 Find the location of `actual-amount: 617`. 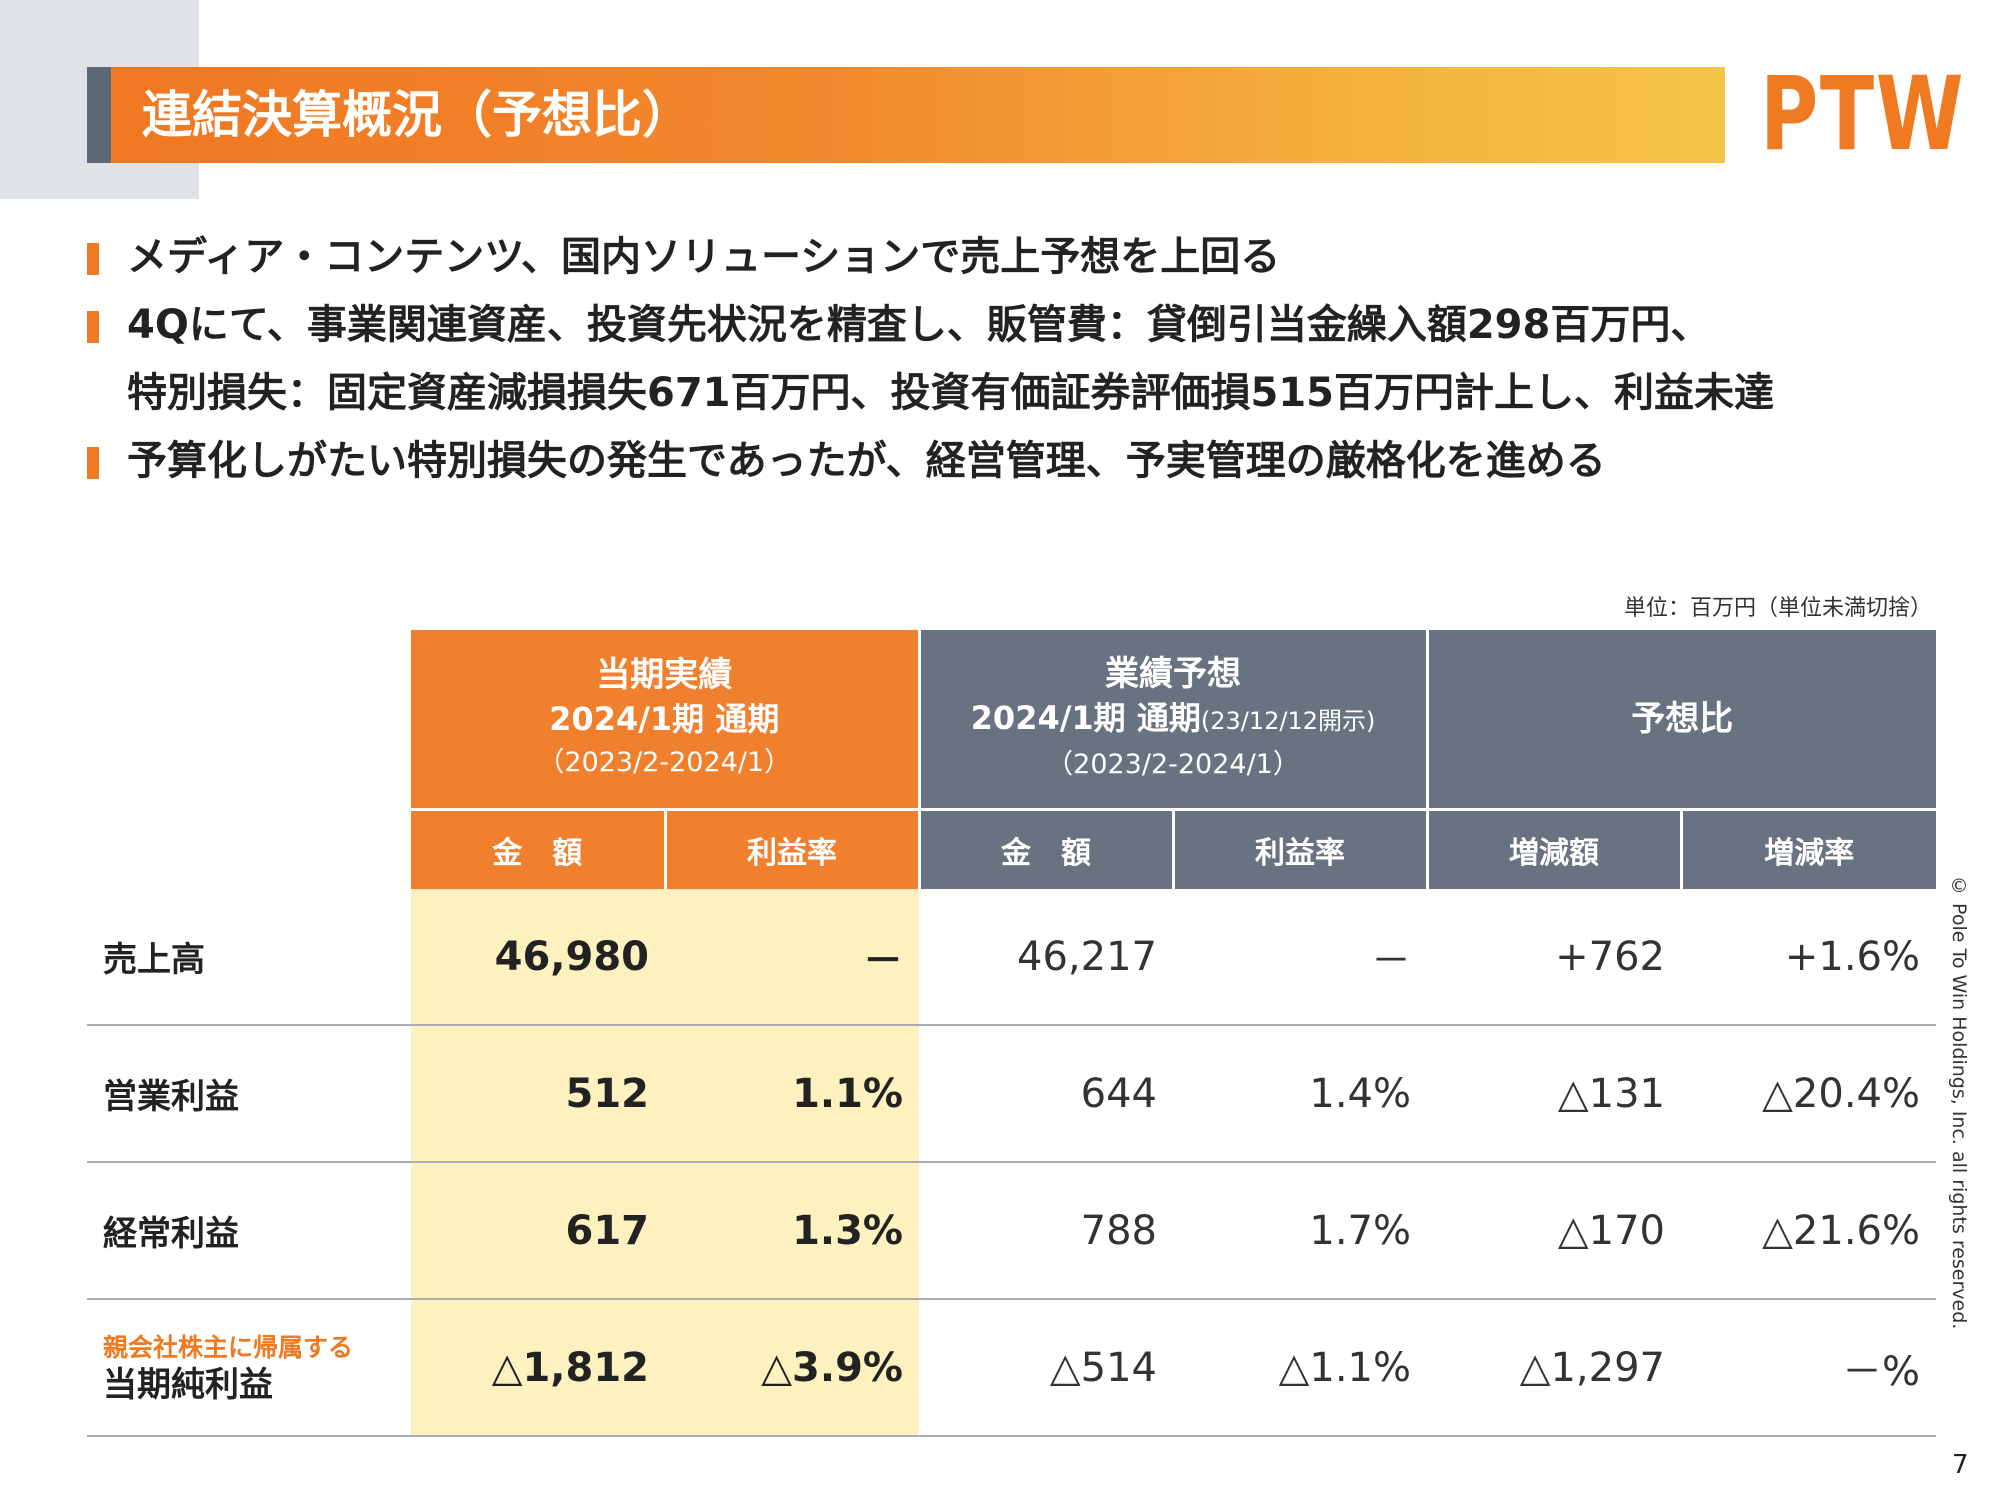

actual-amount: 617 is located at coordinates (538, 1231).